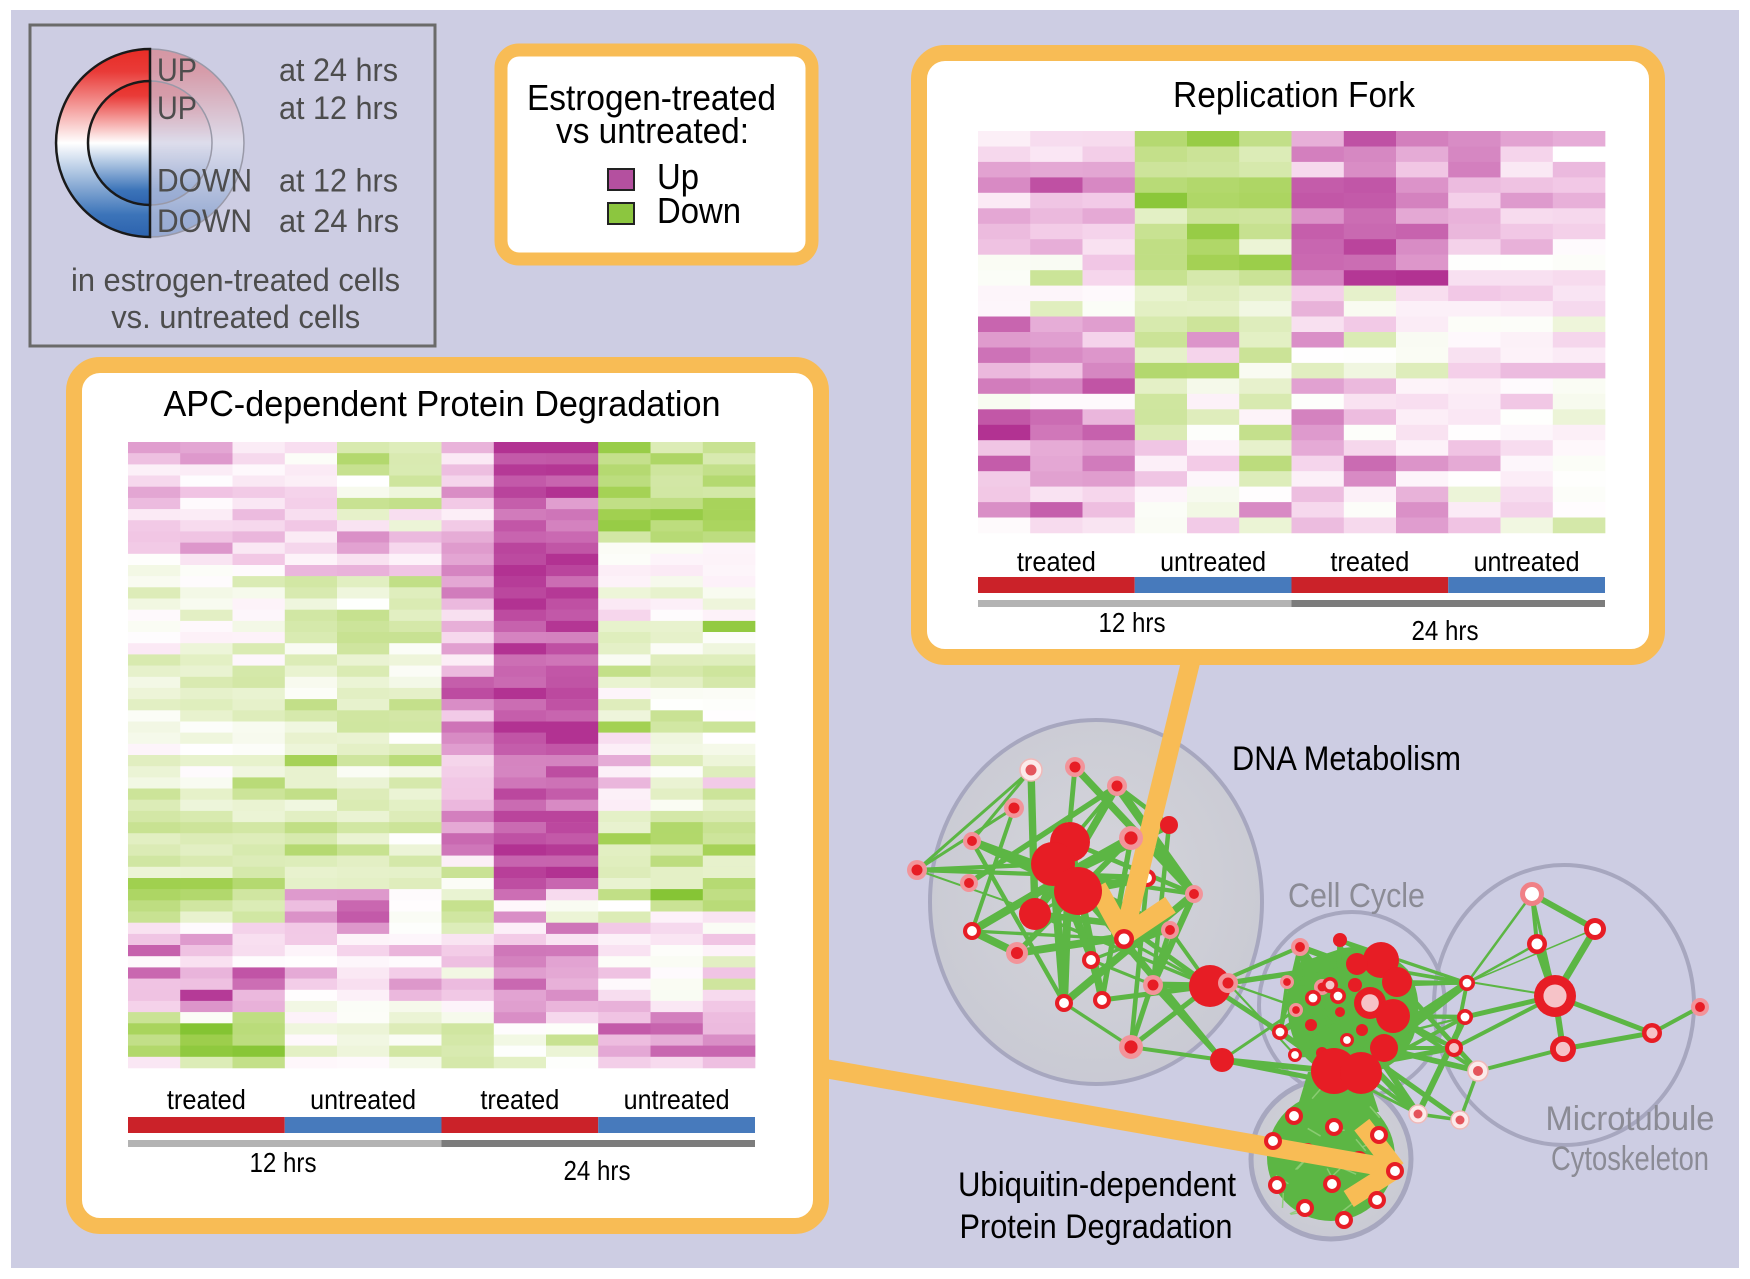 Image resolution: width=1750 pixels, height=1279 pixels. I want to click on svg-text: Cell Cycle, so click(1356, 896).